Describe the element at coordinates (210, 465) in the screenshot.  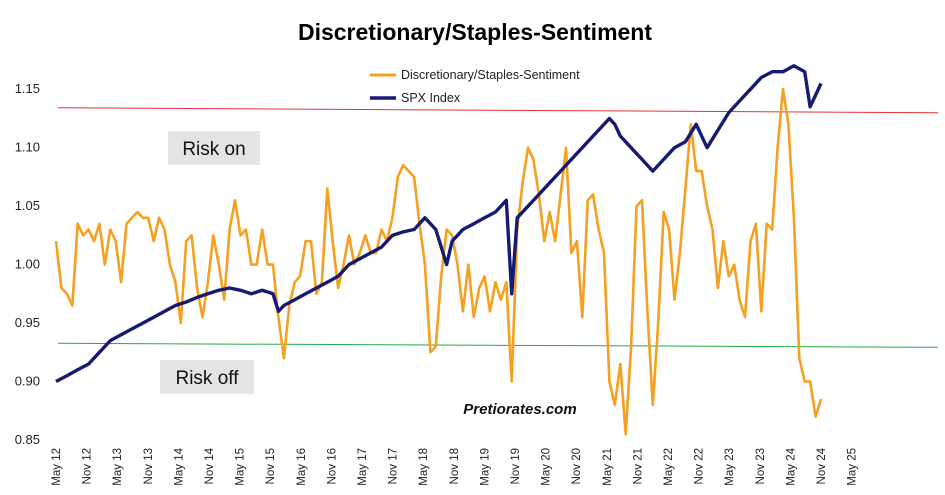
I see `x-tick-label: Nov 14` at that location.